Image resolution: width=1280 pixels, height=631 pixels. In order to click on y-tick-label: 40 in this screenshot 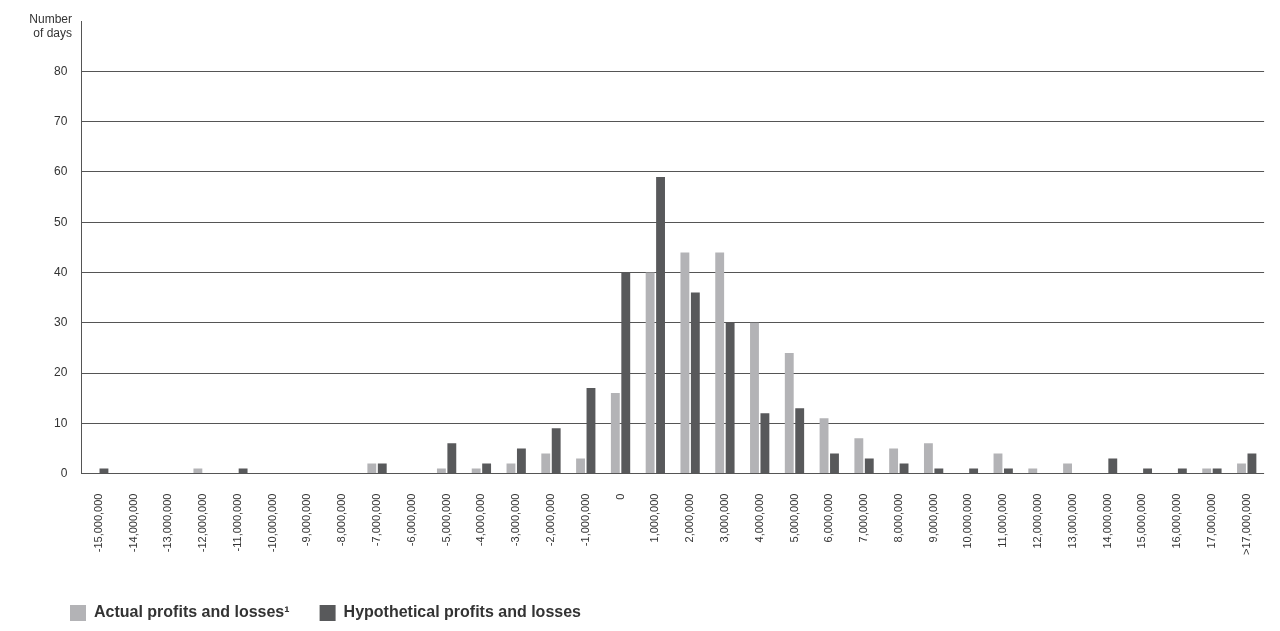, I will do `click(60, 271)`.